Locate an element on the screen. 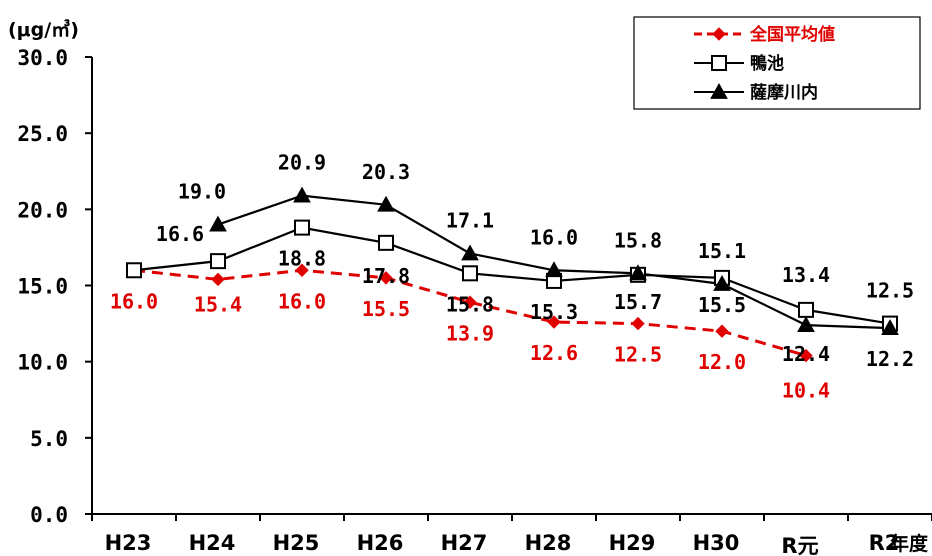 This screenshot has height=556, width=932. data-label: 10.4 is located at coordinates (806, 391).